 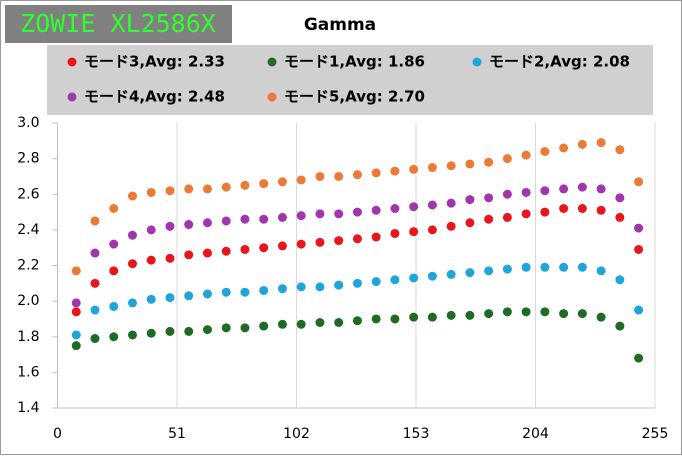 What do you see at coordinates (28, 266) in the screenshot?
I see `y-tick-label: 2.2` at bounding box center [28, 266].